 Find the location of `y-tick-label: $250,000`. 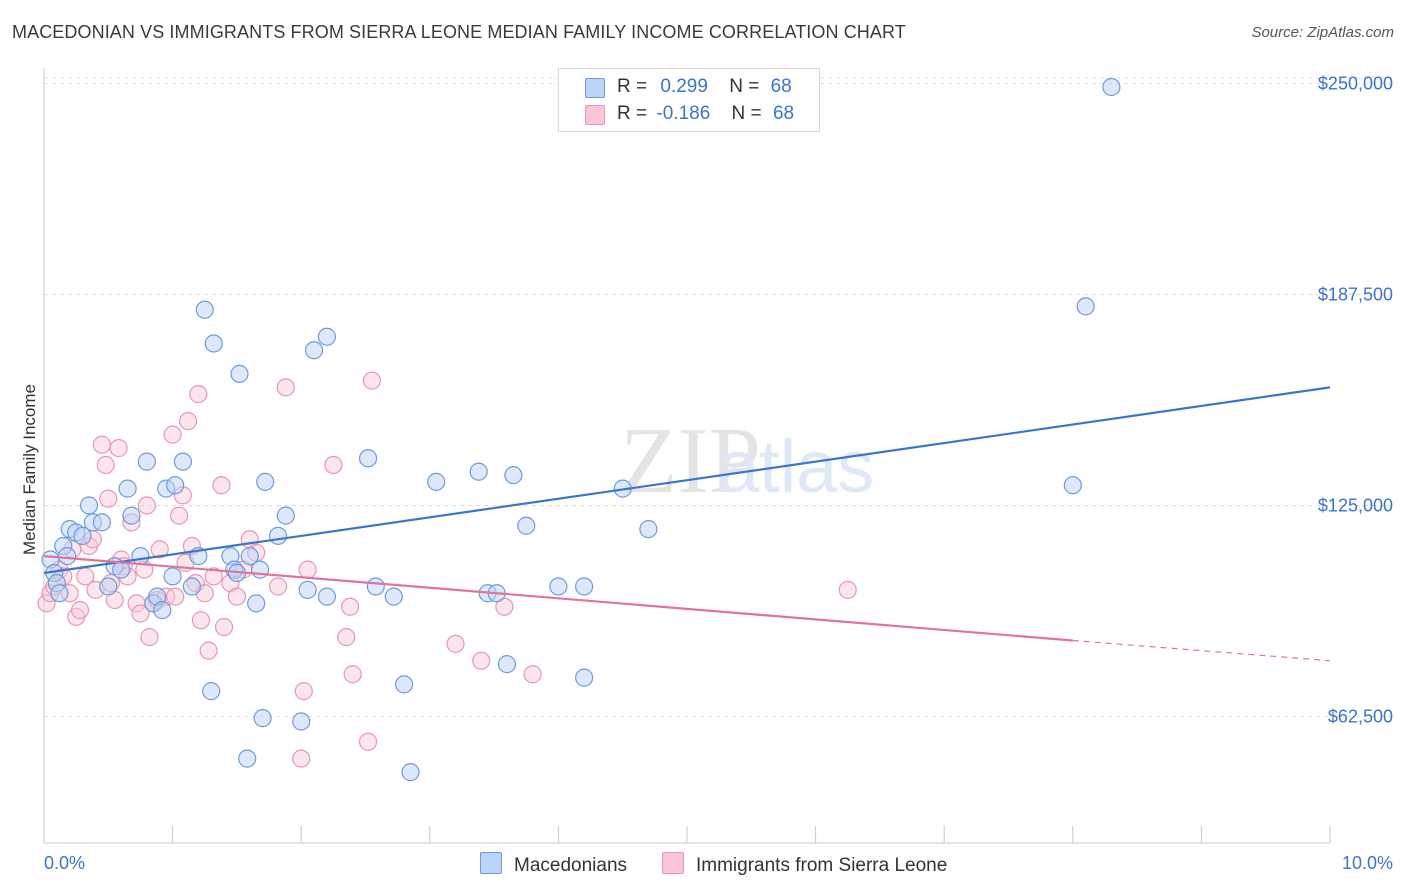

y-tick-label: $250,000 is located at coordinates (1355, 84).